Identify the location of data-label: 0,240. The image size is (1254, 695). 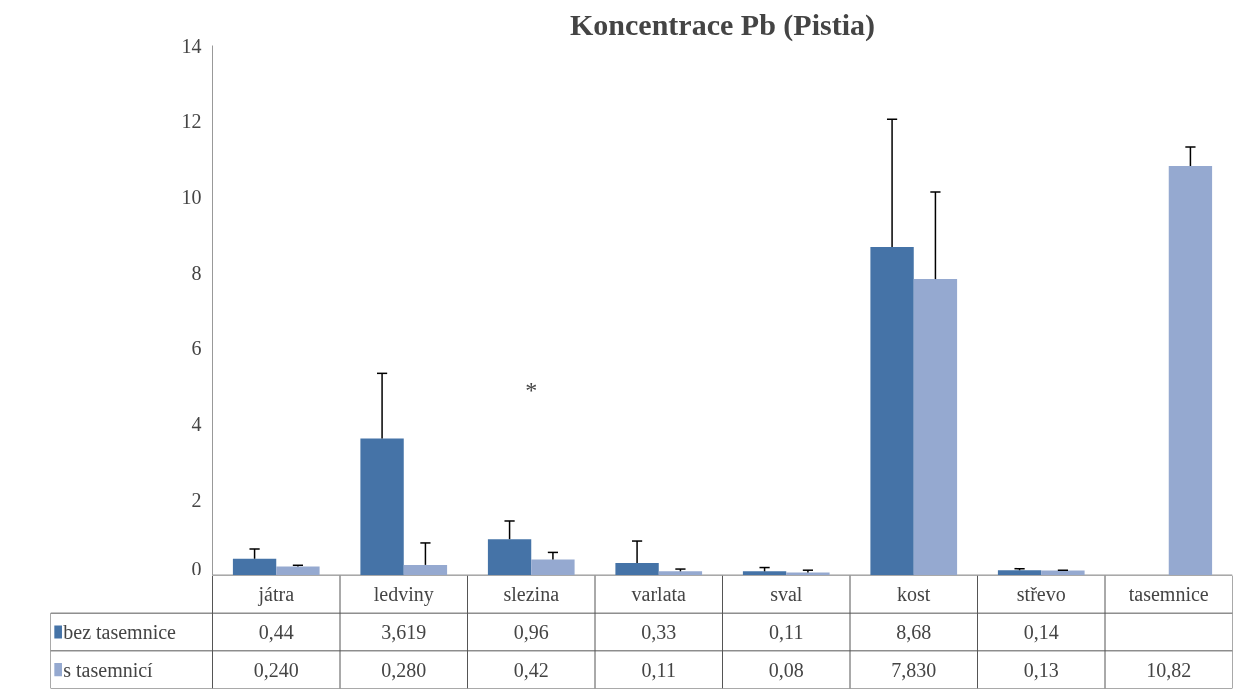
(276, 669).